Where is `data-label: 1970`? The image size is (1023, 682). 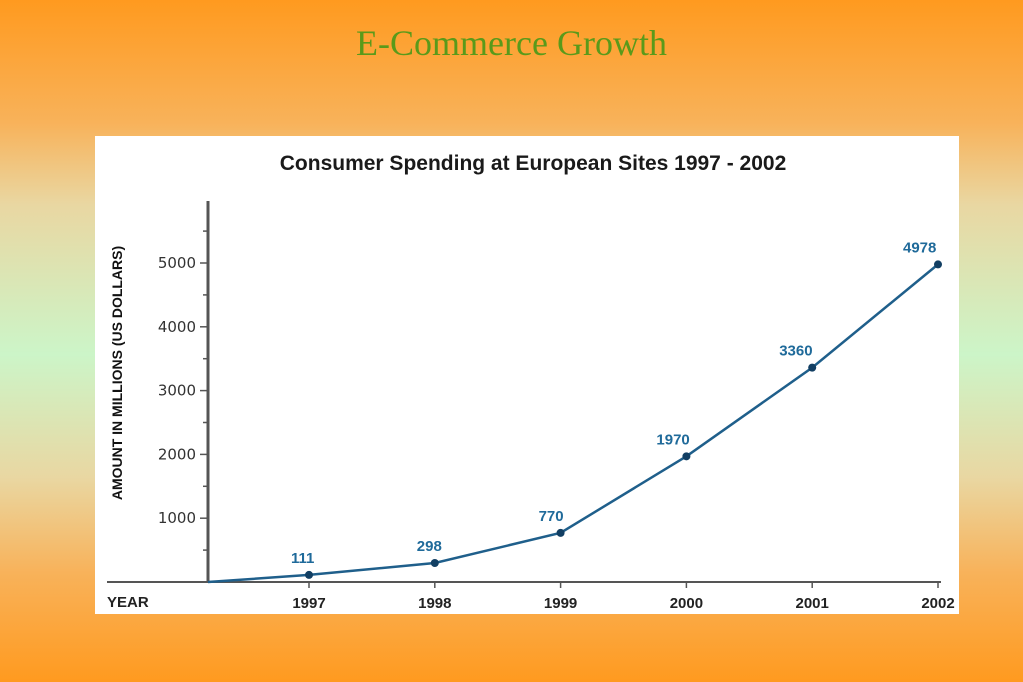 data-label: 1970 is located at coordinates (672, 439).